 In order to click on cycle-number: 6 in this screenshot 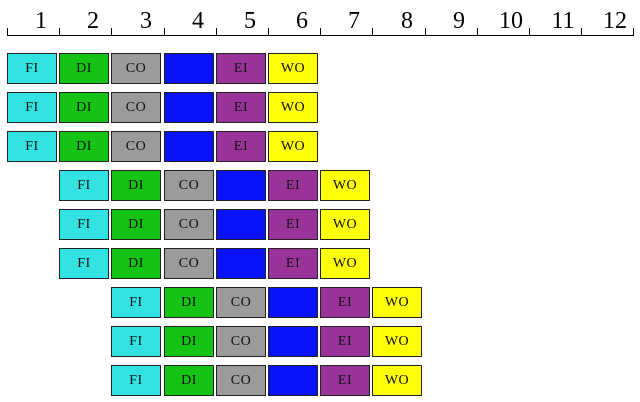, I will do `click(302, 21)`.